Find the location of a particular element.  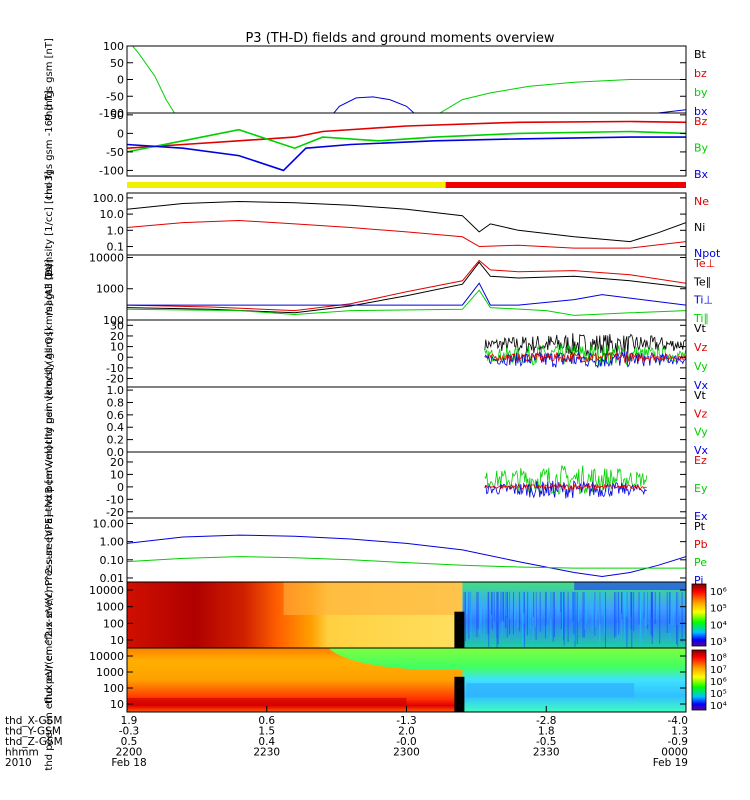

y-tick-label: 100.0 is located at coordinates (109, 198).